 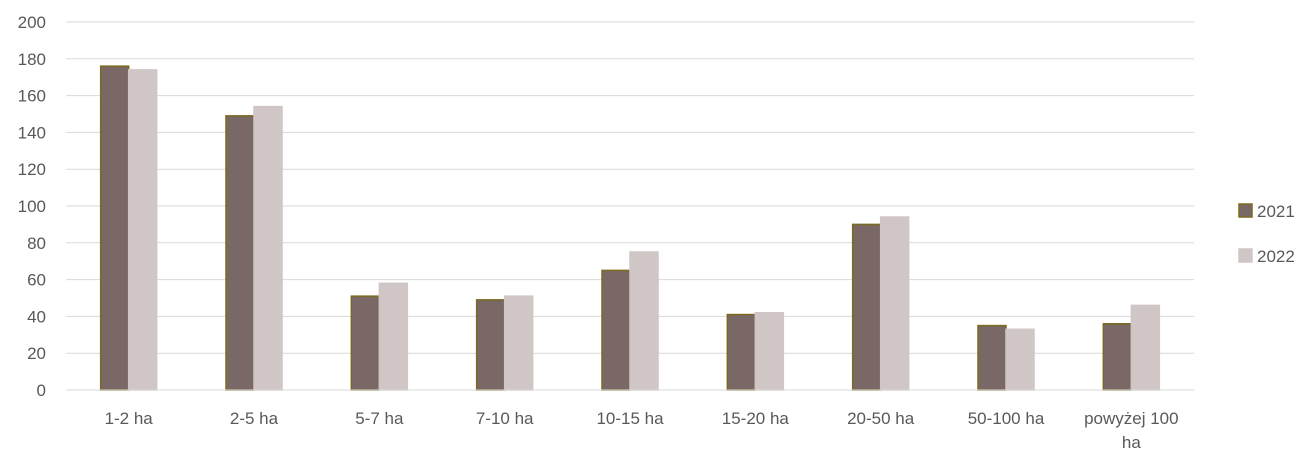 I want to click on legend: 2021 2022, so click(x=1266, y=234).